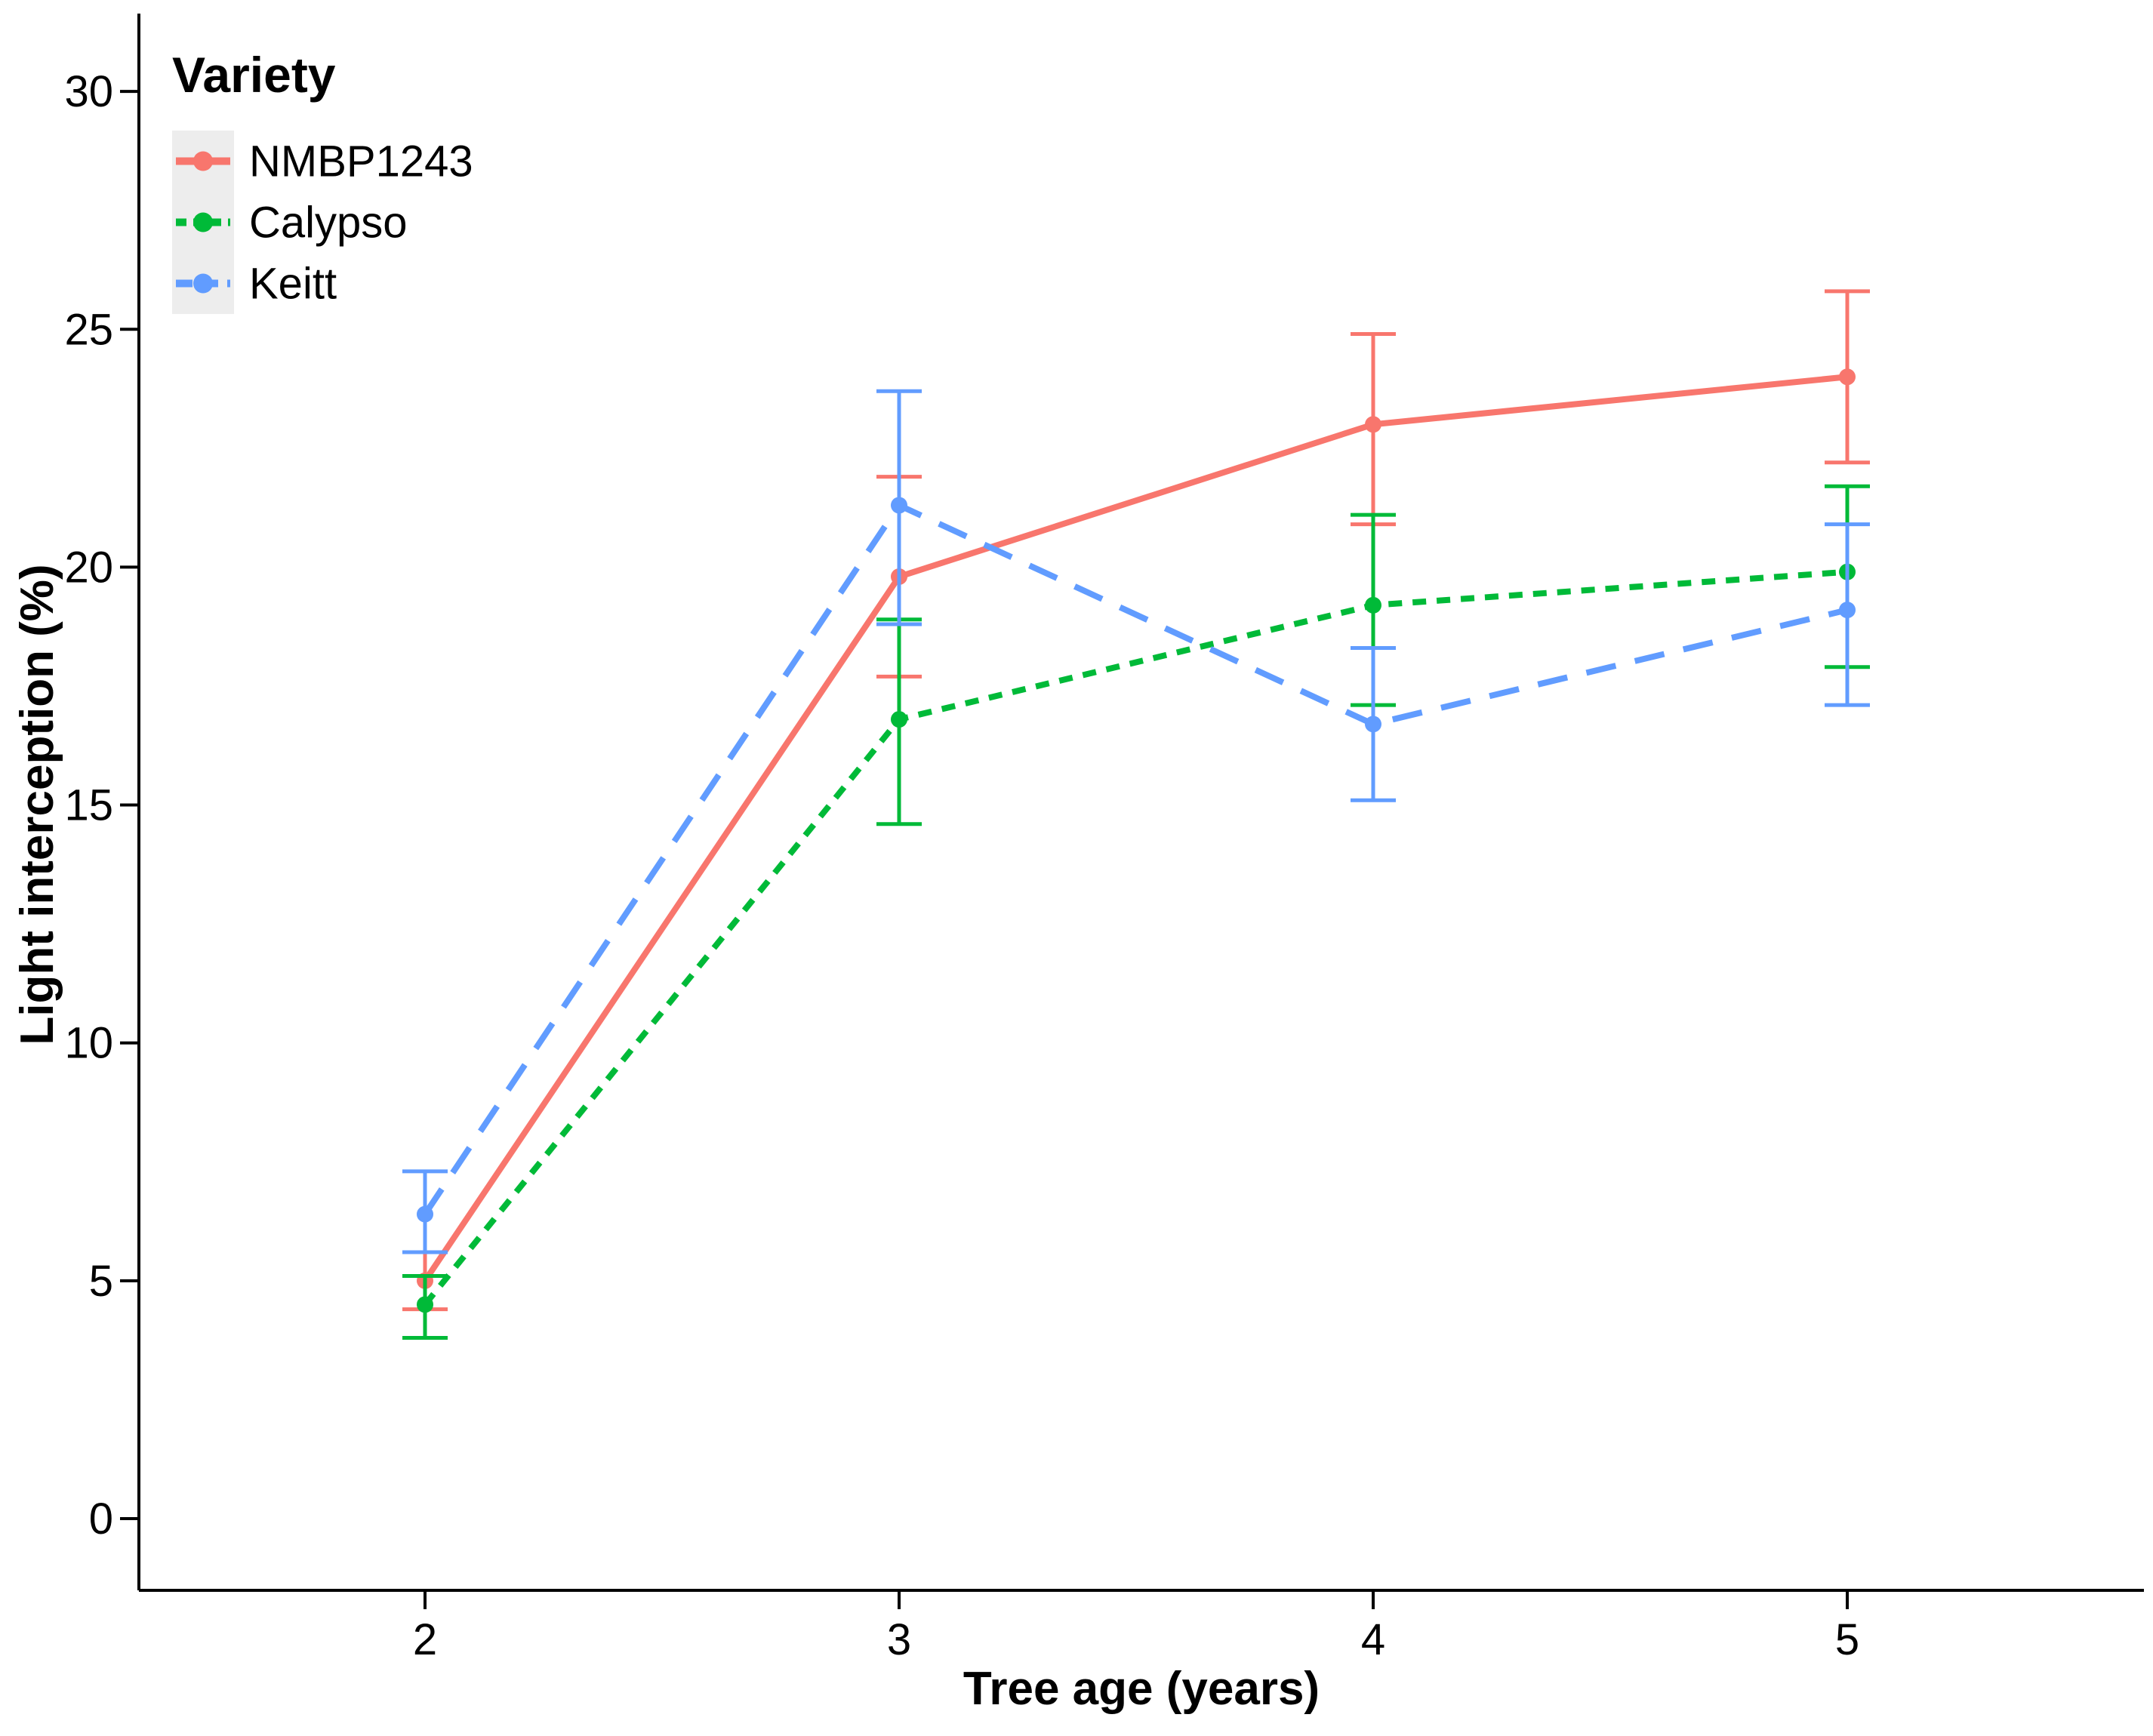 The width and height of the screenshot is (2153, 1736). I want to click on y-tick-label: 30, so click(88, 92).